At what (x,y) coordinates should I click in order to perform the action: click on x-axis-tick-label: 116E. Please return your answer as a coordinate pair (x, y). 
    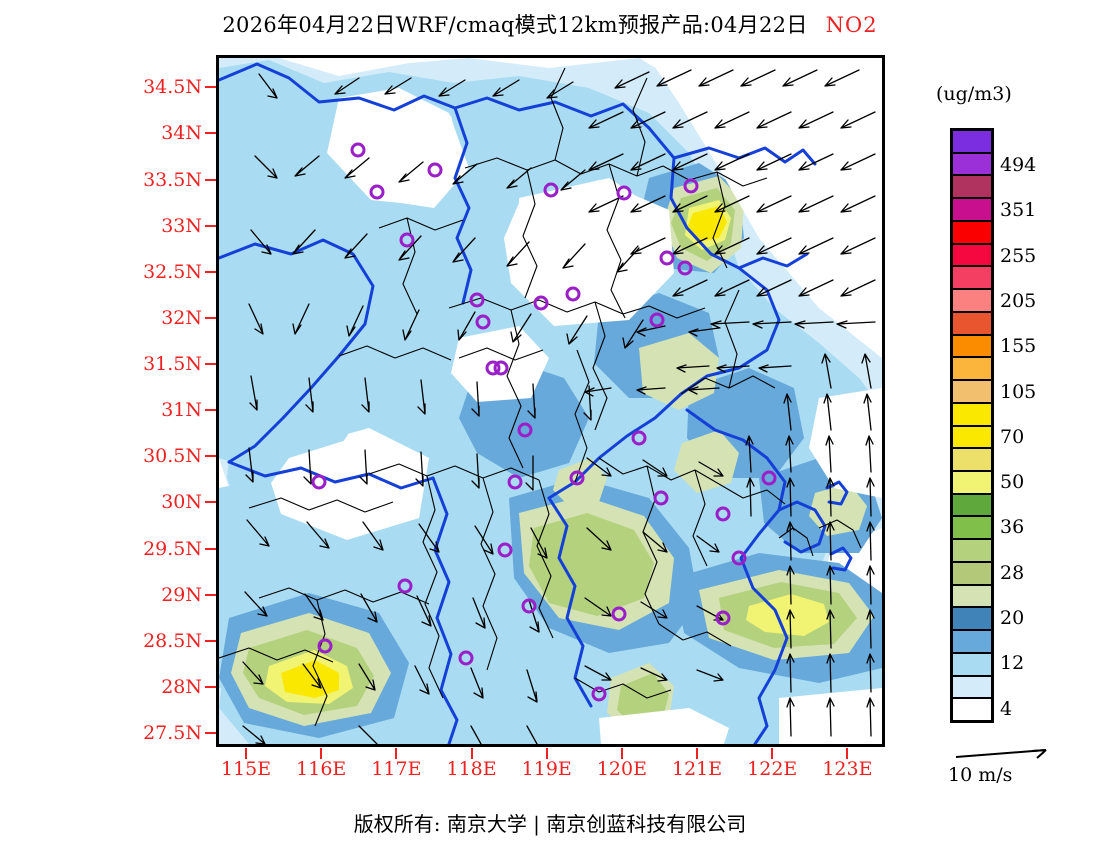
    Looking at the image, I should click on (321, 769).